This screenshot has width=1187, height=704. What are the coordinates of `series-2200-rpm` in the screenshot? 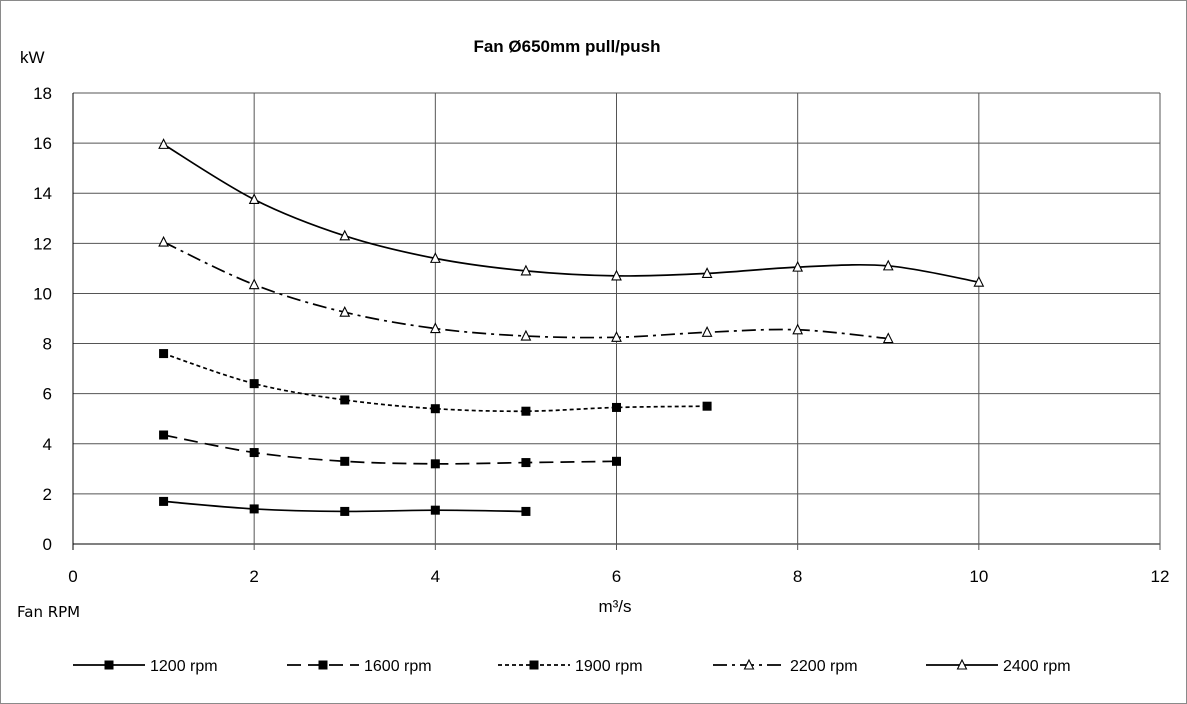 It's located at (526, 289).